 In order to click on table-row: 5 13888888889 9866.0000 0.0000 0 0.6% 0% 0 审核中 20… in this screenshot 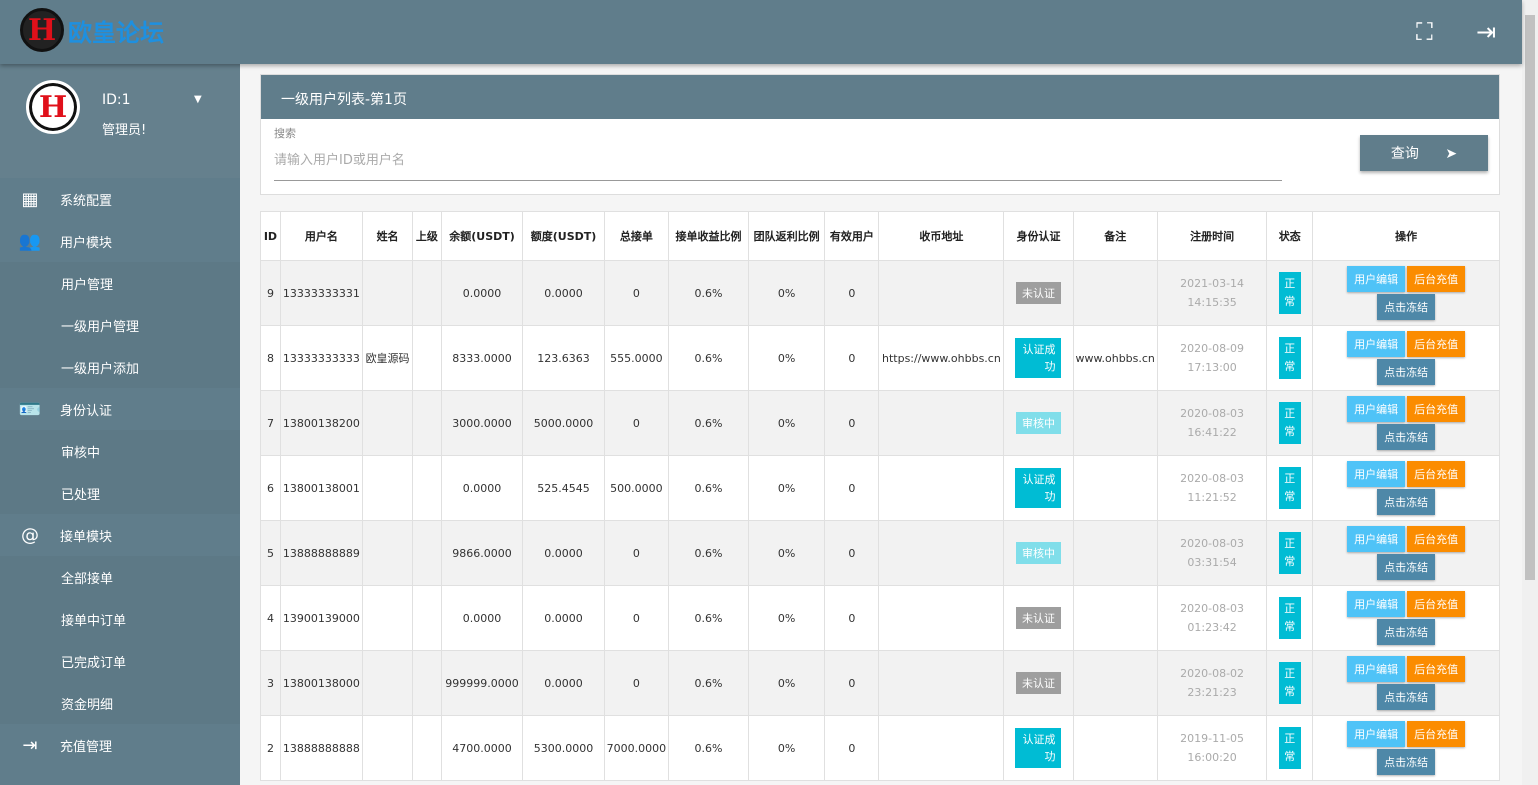, I will do `click(880, 553)`.